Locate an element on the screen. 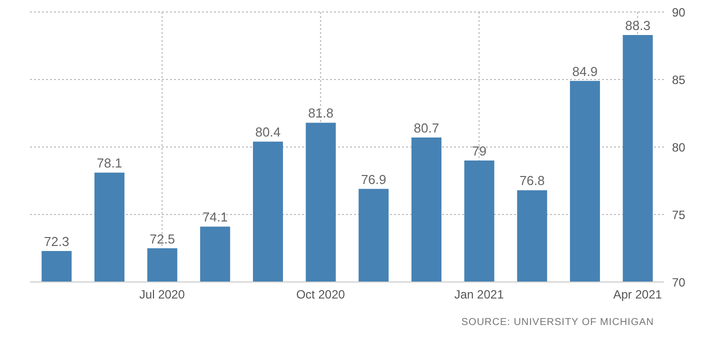 The image size is (714, 343). data-label: 78.1 is located at coordinates (109, 163).